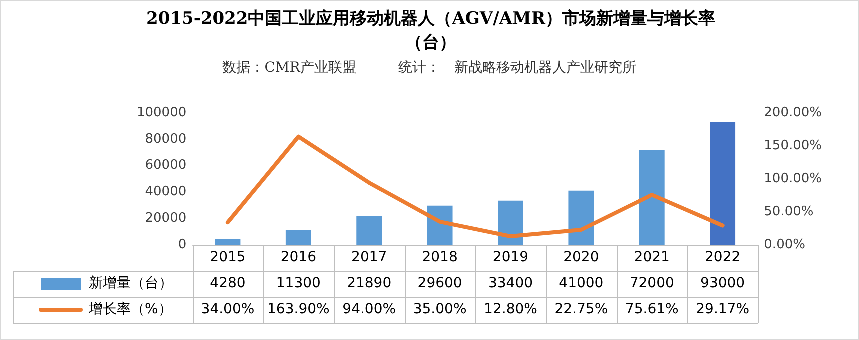 This screenshot has width=859, height=340. Describe the element at coordinates (785, 244) in the screenshot. I see `y2-tick-label: 0.00%` at that location.